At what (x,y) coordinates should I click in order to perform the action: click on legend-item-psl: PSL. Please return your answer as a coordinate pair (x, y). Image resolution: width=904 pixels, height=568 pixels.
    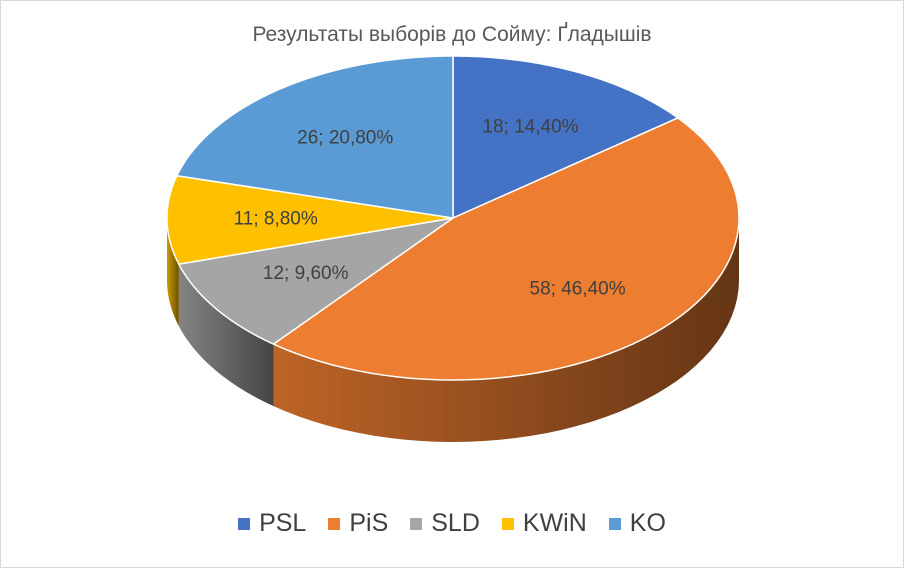
    Looking at the image, I should click on (272, 523).